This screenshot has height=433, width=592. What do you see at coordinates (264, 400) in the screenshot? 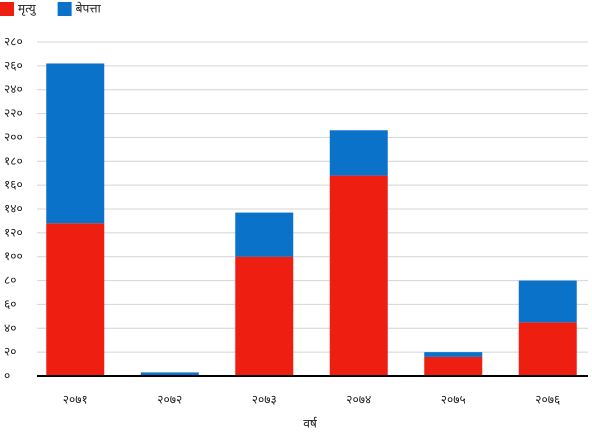
I see `x-tick-label: २०७३` at bounding box center [264, 400].